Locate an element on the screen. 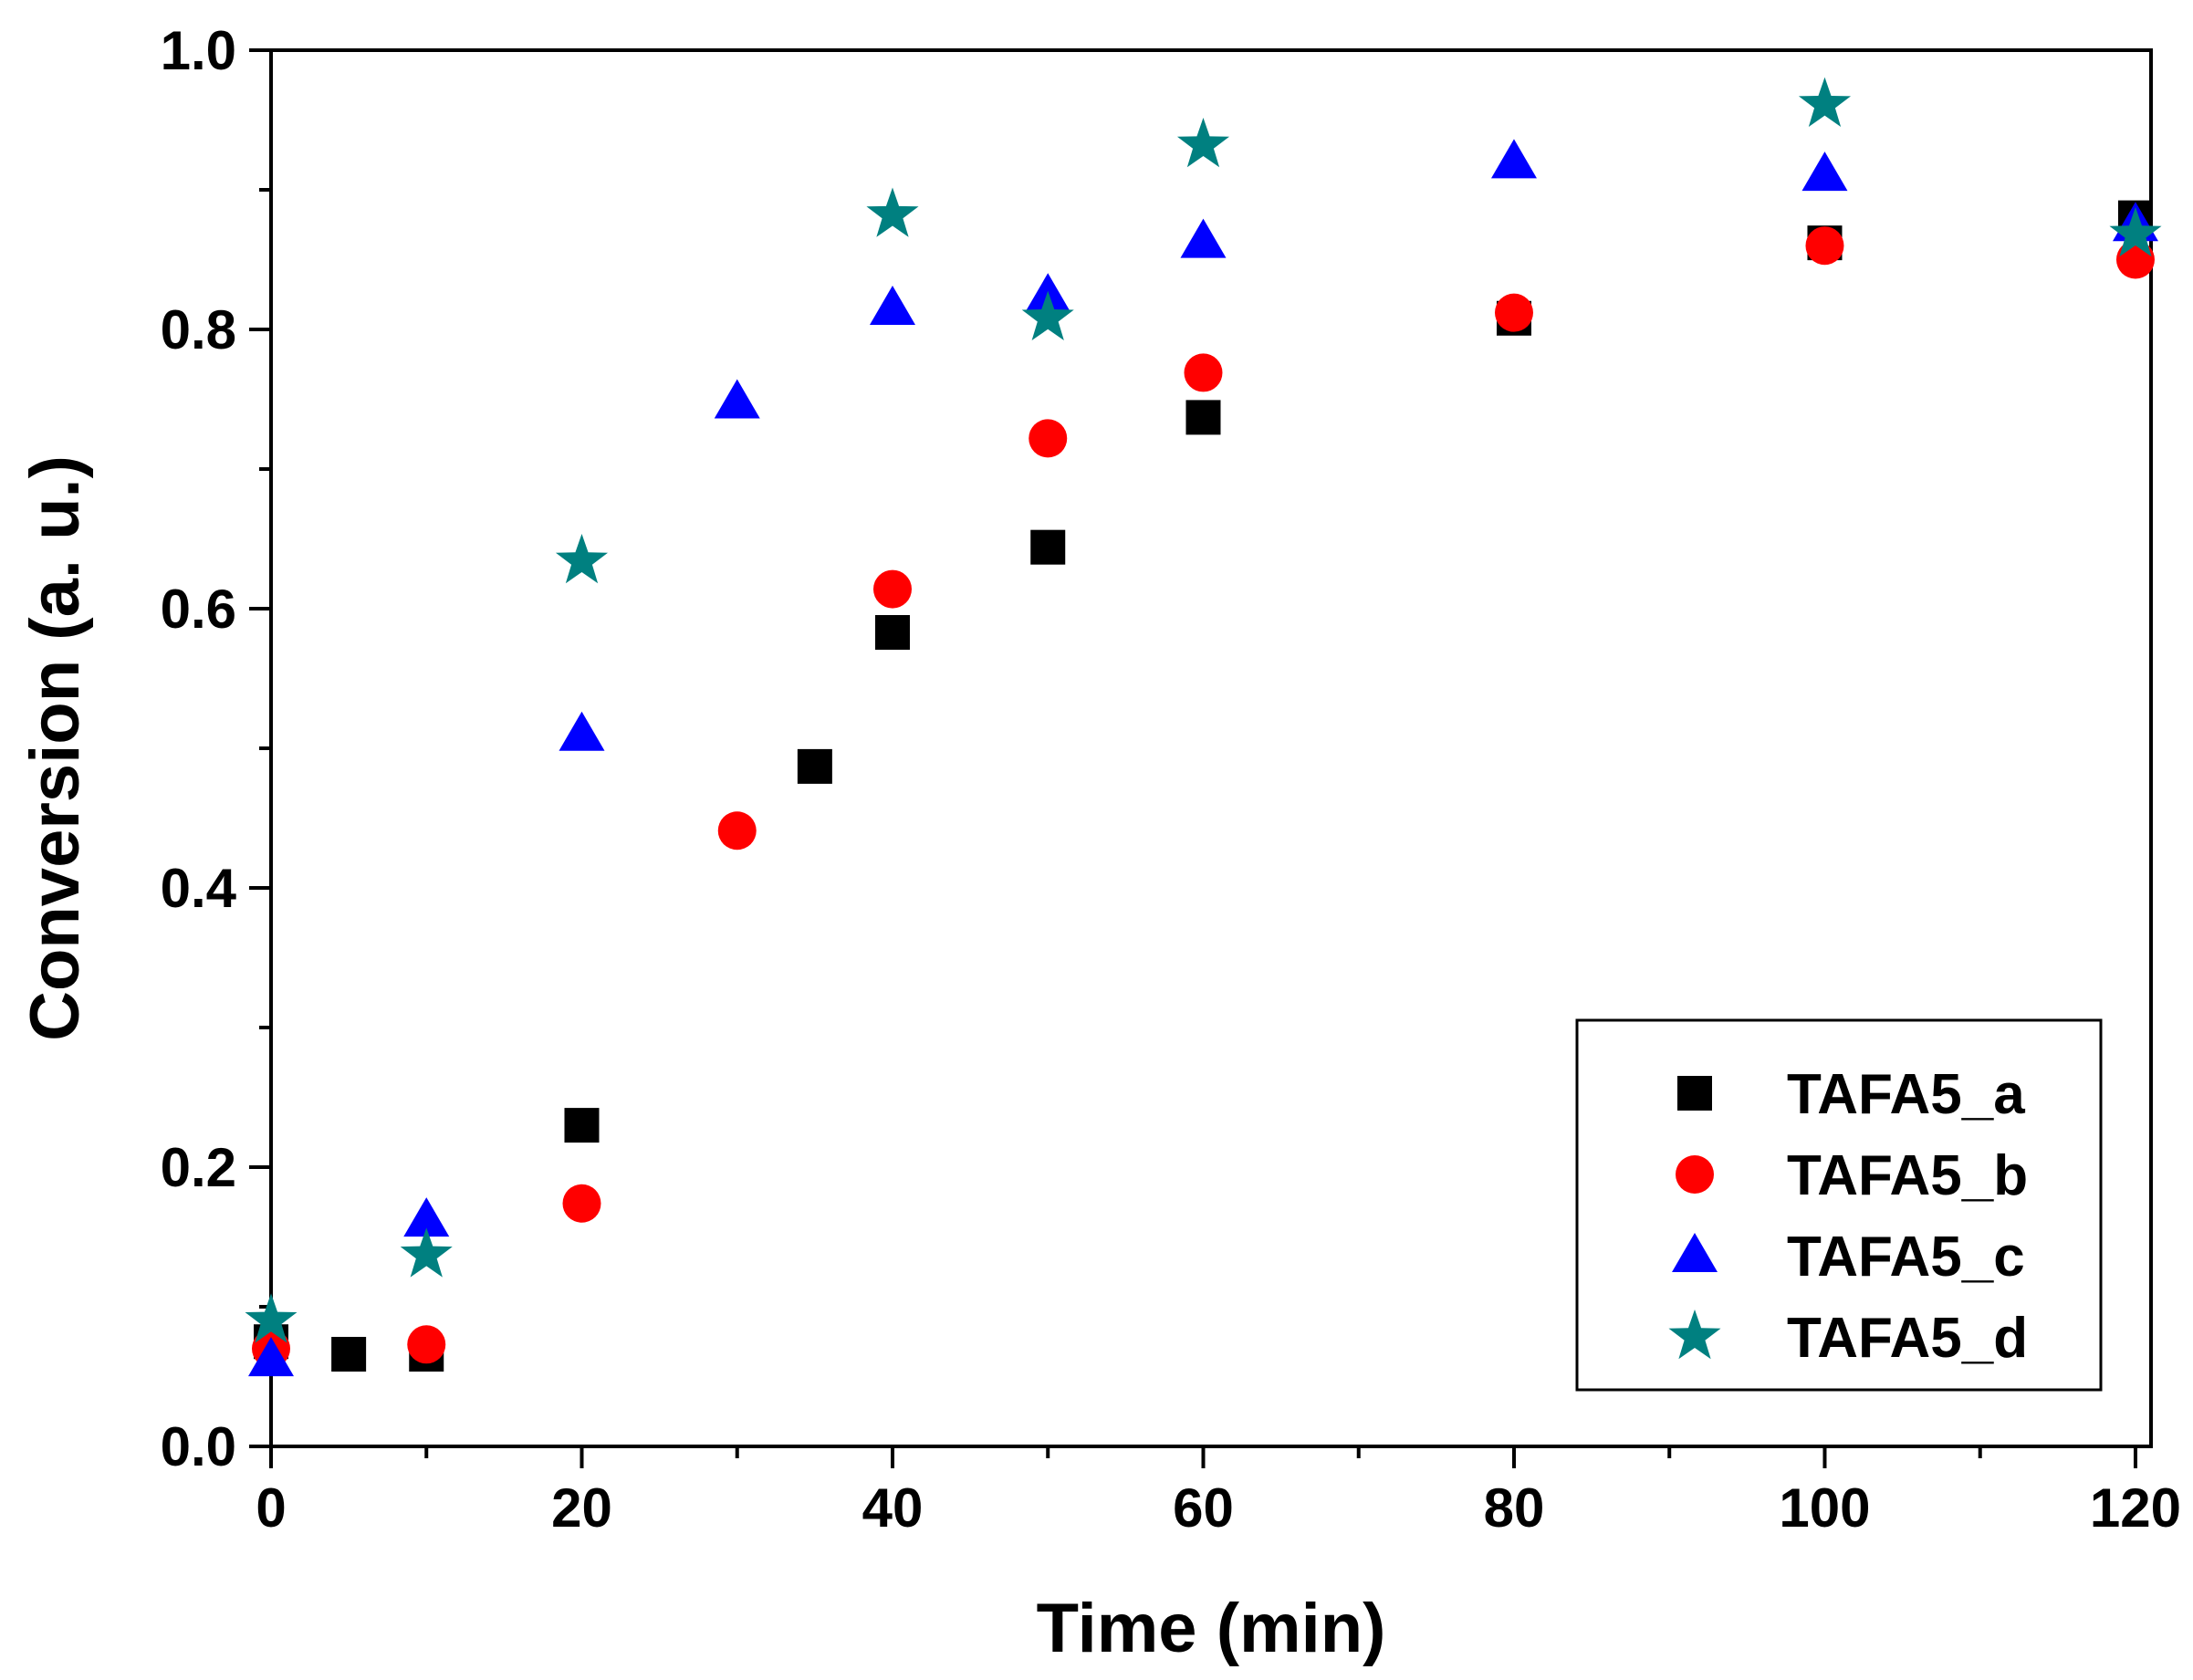  legend-entries: TAFA5_a TAFA5_b TAFA5_c TAFA5_d is located at coordinates (1848, 1217).